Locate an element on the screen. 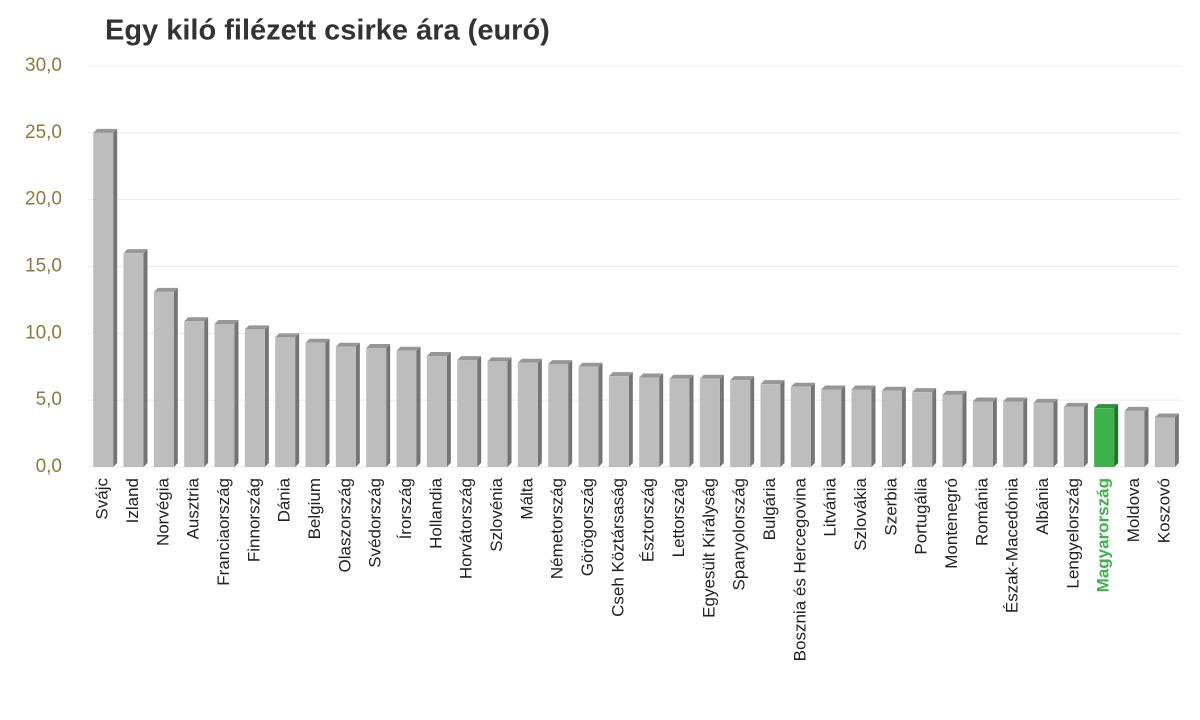 The image size is (1200, 720). y-tick-label: 20,0 is located at coordinates (43, 199).